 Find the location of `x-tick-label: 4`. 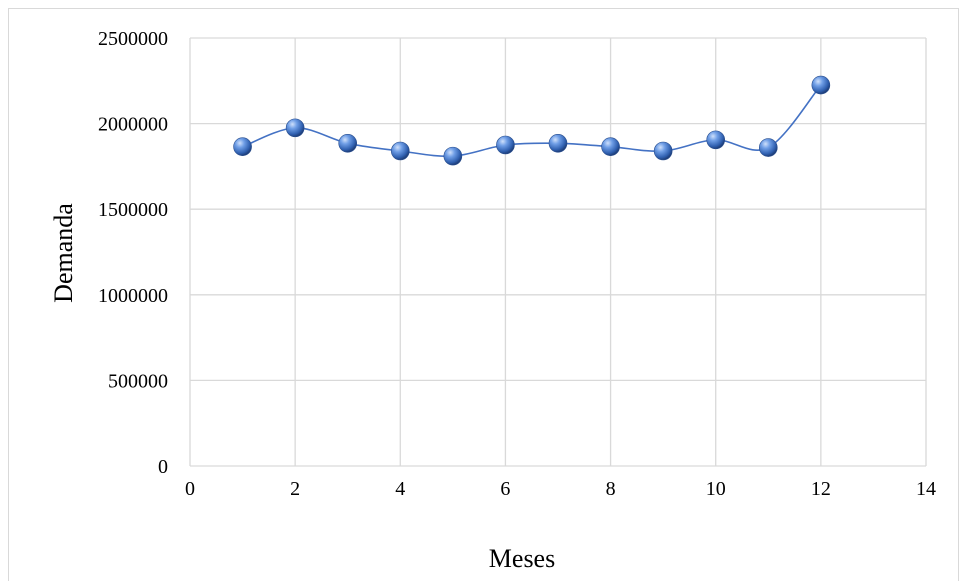

x-tick-label: 4 is located at coordinates (400, 489).